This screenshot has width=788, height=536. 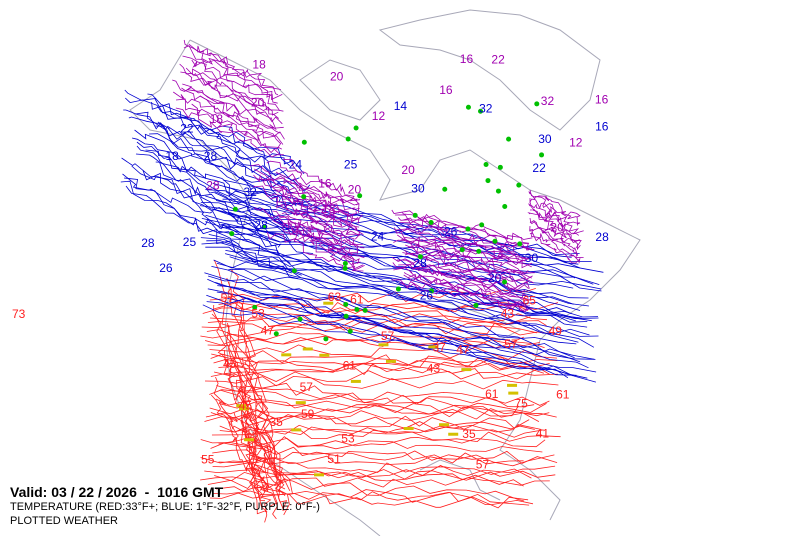 What do you see at coordinates (378, 237) in the screenshot?
I see `temperature-label: 24` at bounding box center [378, 237].